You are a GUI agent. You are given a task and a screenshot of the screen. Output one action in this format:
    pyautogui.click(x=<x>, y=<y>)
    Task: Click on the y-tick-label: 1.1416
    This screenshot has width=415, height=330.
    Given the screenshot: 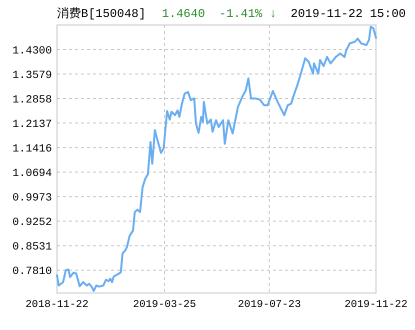 What is the action you would take?
    pyautogui.click(x=32, y=150)
    